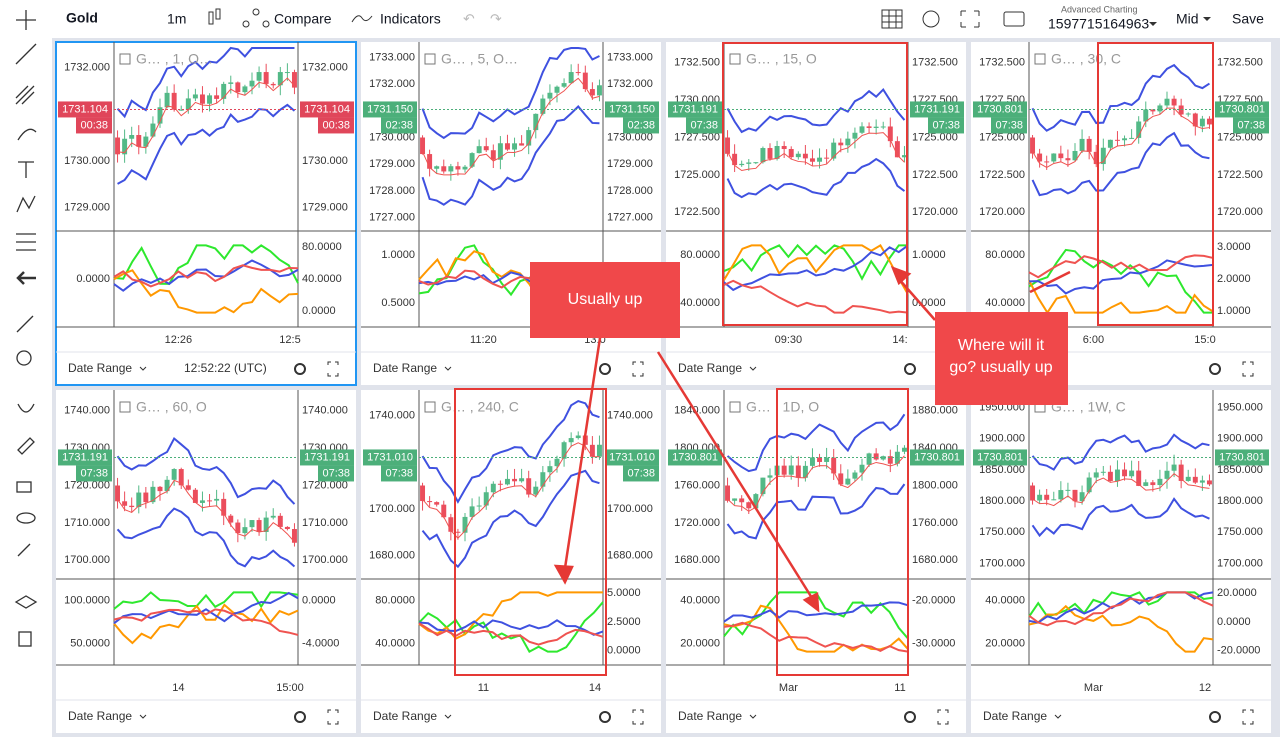 The height and width of the screenshot is (737, 1280). What do you see at coordinates (256, 18) in the screenshot?
I see `compare-icon` at bounding box center [256, 18].